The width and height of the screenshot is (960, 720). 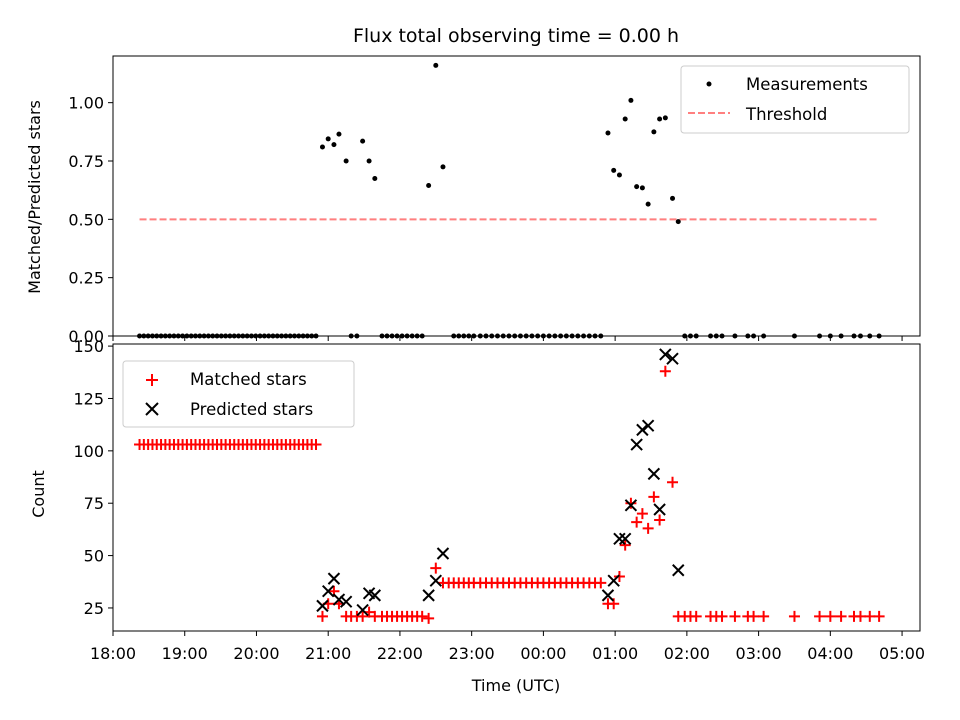 What do you see at coordinates (94, 503) in the screenshot?
I see `bottom-y-tick-label: 75` at bounding box center [94, 503].